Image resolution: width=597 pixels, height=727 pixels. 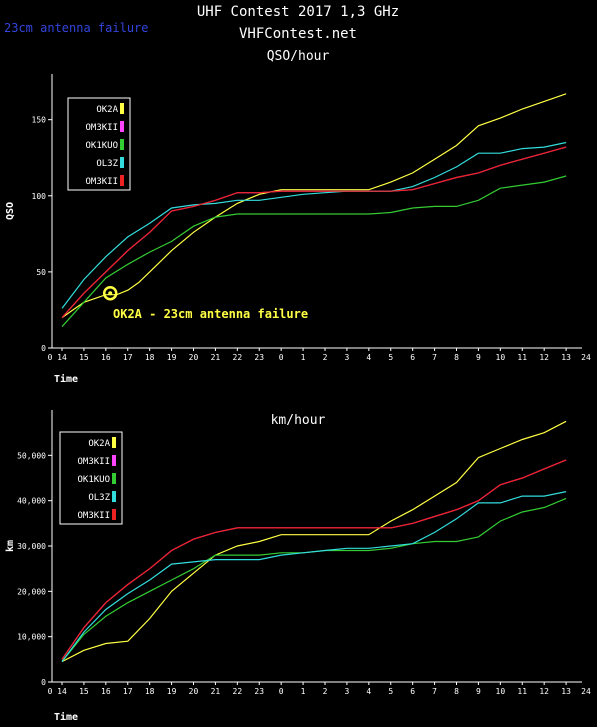 What do you see at coordinates (31, 546) in the screenshot?
I see `y-tick-label: 30,000` at bounding box center [31, 546].